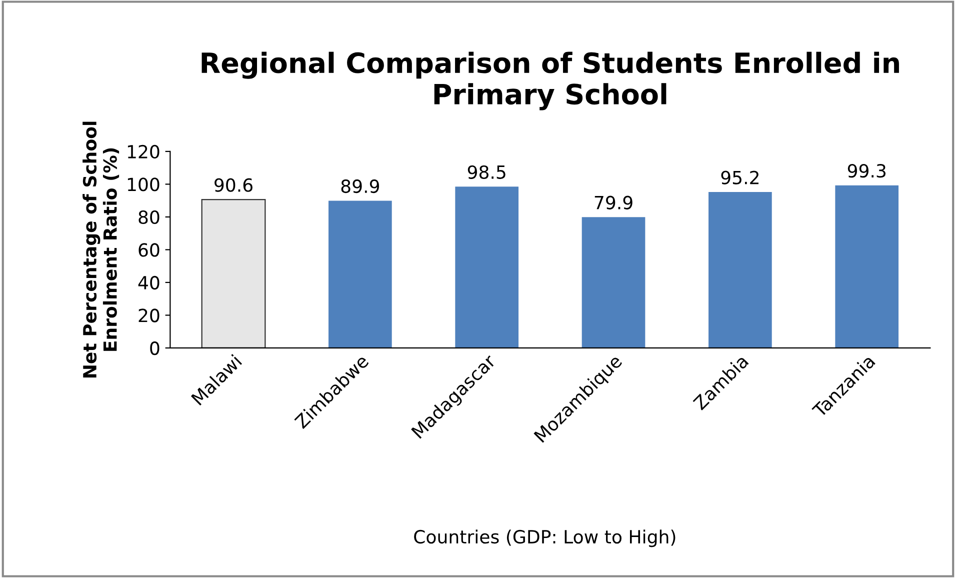  I want to click on data-label: 95.2, so click(739, 177).